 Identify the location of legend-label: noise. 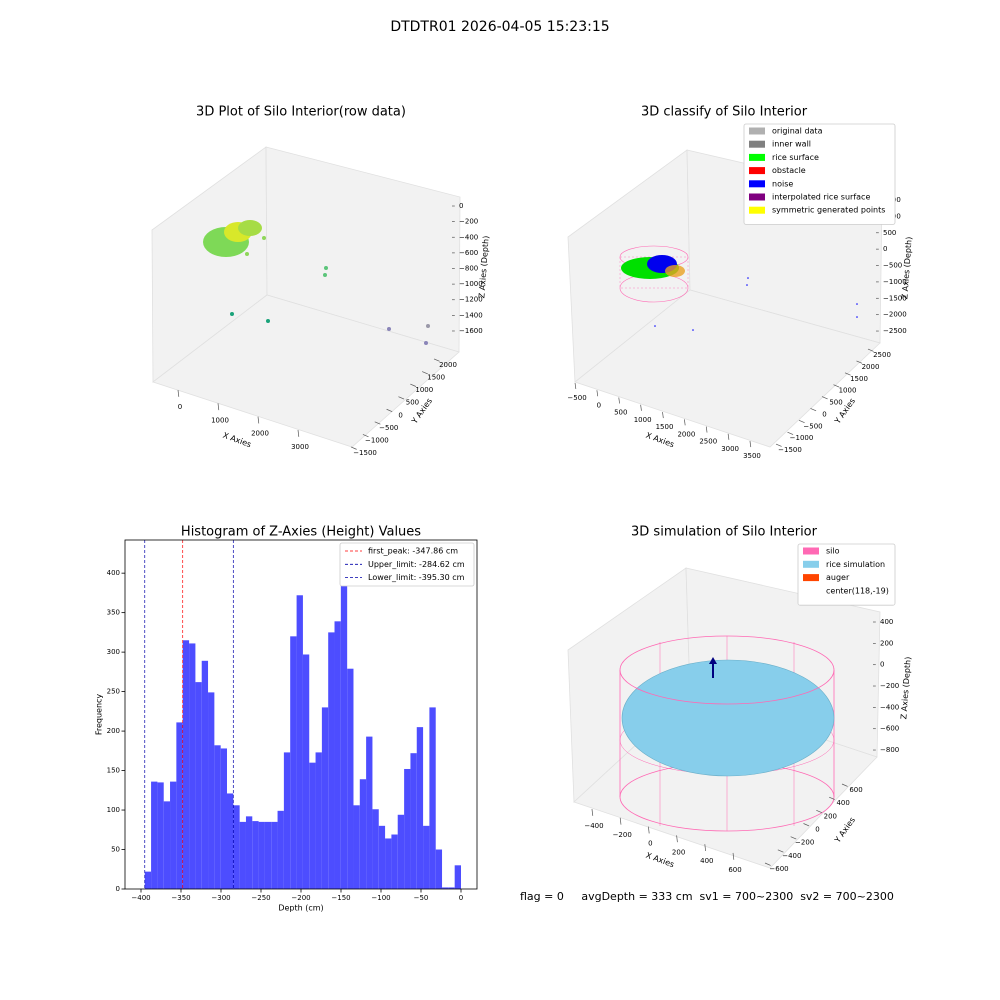
(782, 183).